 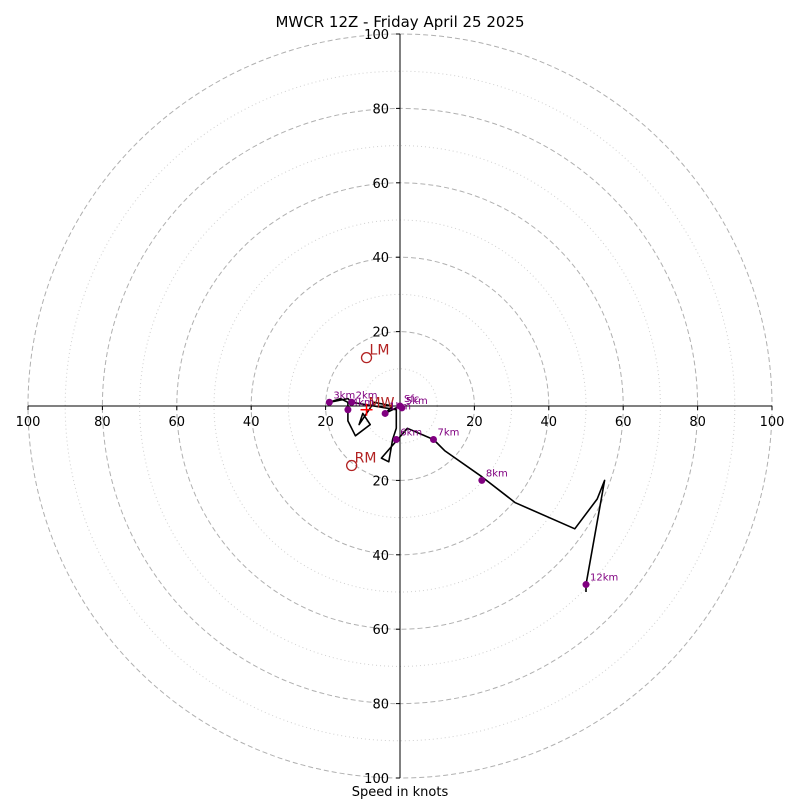 What do you see at coordinates (482, 480) in the screenshot?
I see `height-marker-8km` at bounding box center [482, 480].